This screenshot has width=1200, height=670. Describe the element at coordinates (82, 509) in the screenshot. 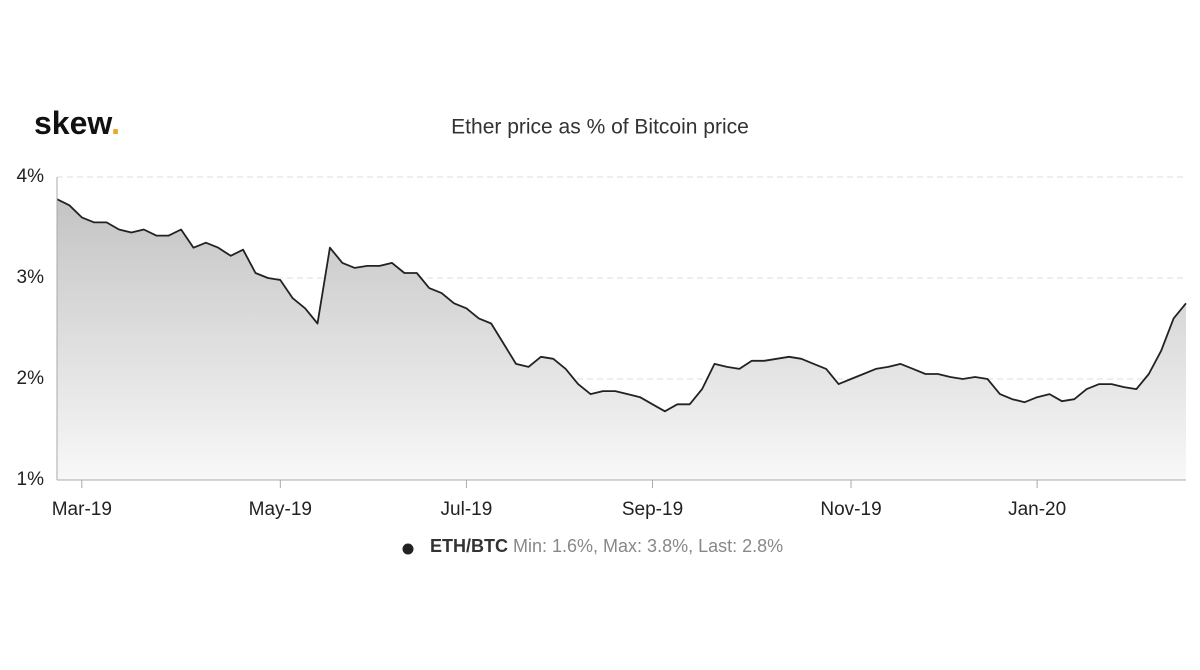

I see `x-tick-label: Mar-19` at that location.